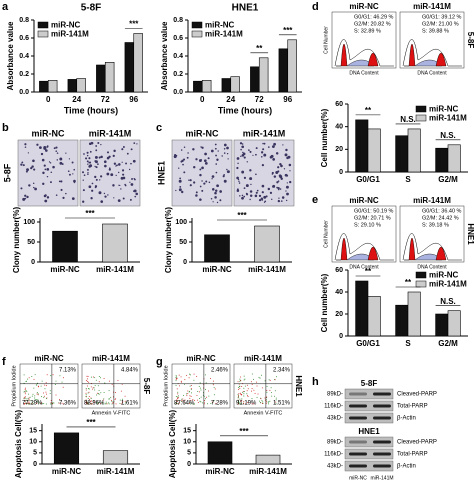 This screenshot has height=482, width=474. What do you see at coordinates (324, 137) in the screenshot?
I see `y-axis-label: Cell number(%)` at bounding box center [324, 137].